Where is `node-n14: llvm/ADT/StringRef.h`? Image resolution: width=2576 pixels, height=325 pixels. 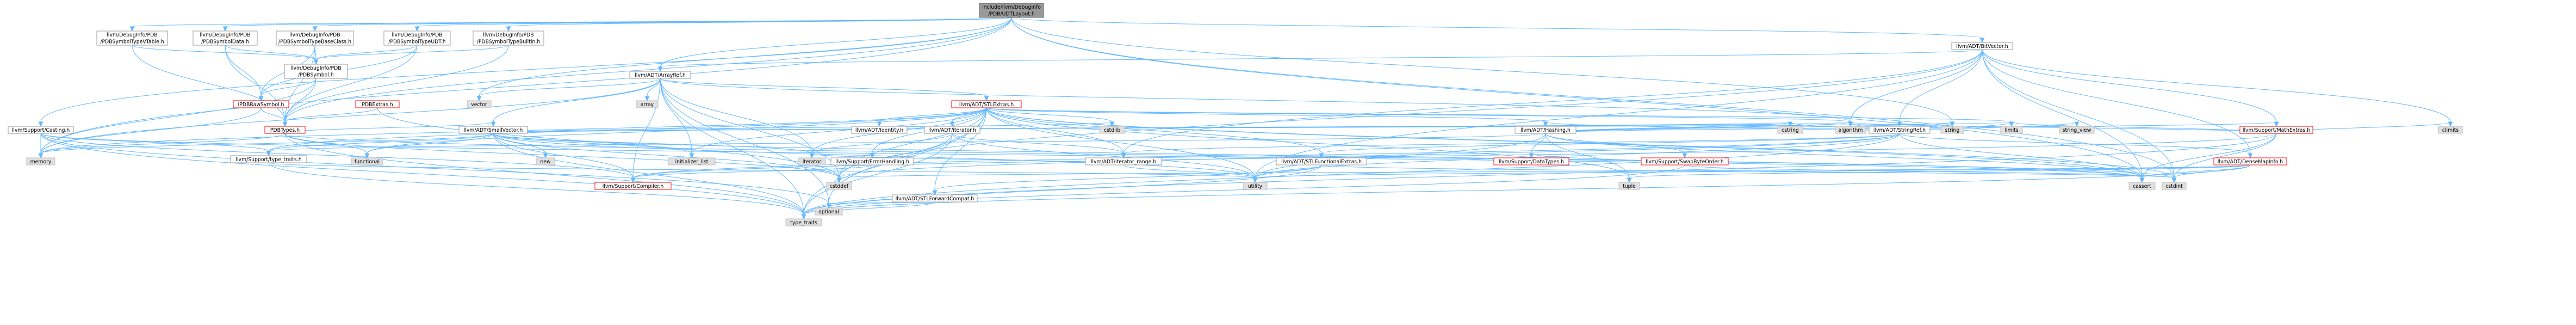 node-n14: llvm/ADT/StringRef.h is located at coordinates (1900, 130).